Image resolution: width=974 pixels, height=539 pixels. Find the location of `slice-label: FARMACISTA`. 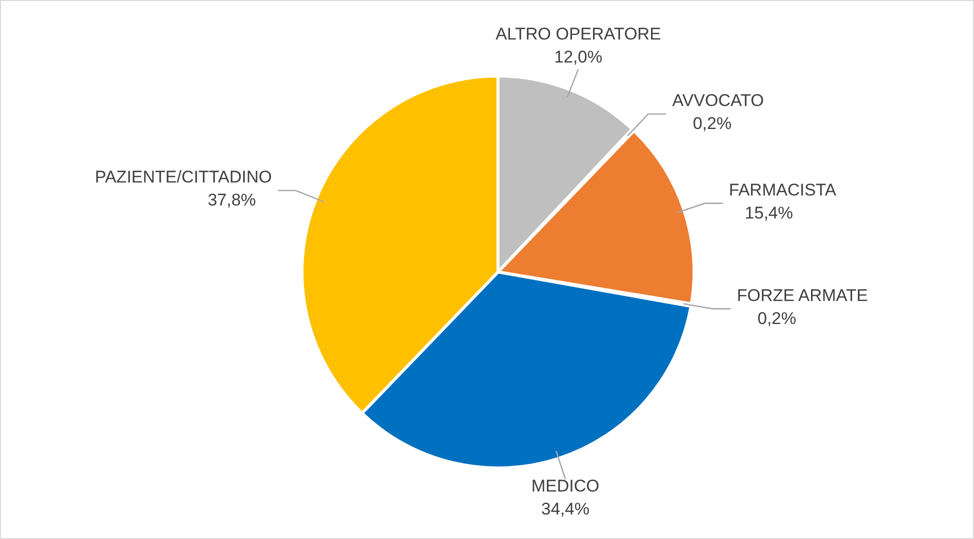

slice-label: FARMACISTA is located at coordinates (782, 190).